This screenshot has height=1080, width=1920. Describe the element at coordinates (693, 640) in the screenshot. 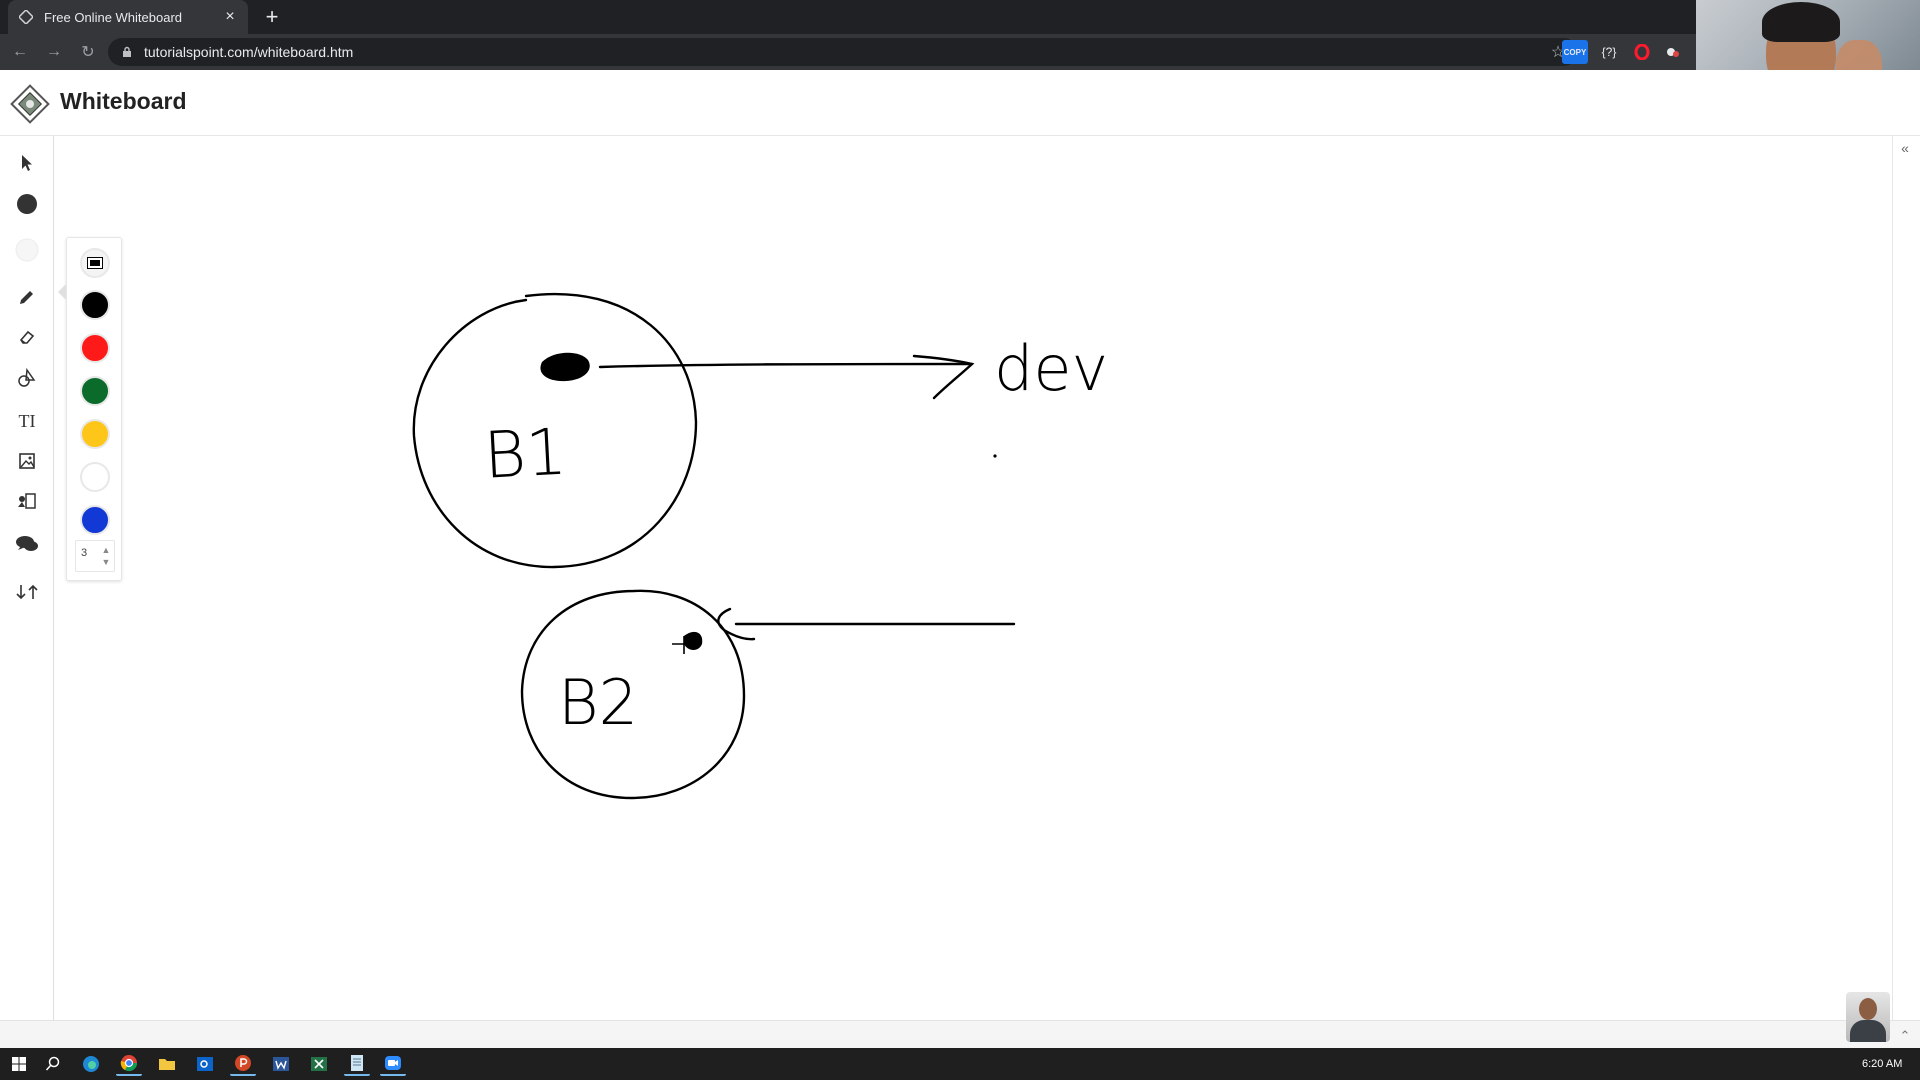

I see `dot-b2` at that location.